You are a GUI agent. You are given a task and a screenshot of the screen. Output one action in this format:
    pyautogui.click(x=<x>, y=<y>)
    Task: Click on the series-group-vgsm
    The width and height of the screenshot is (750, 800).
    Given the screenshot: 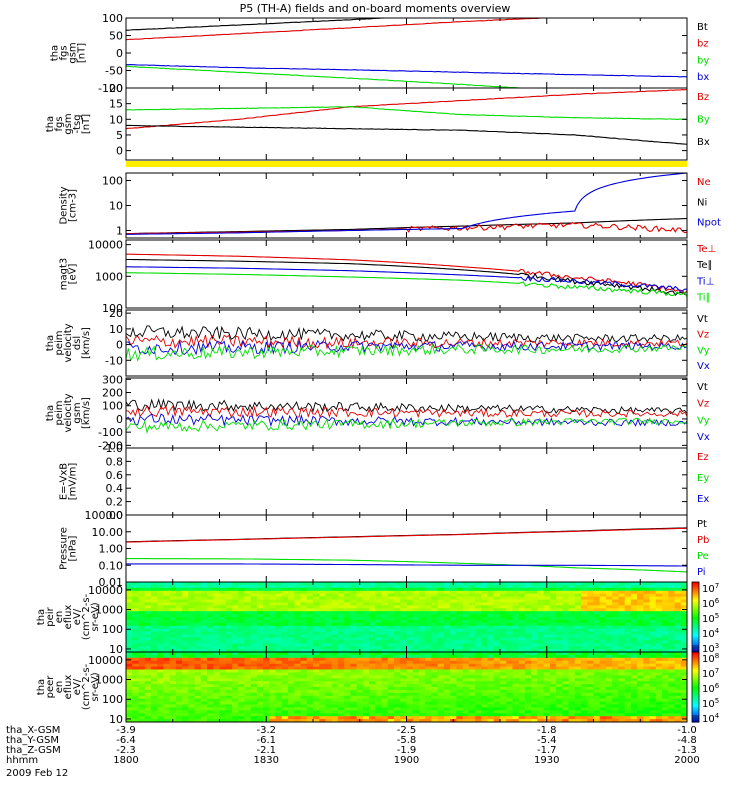 What is the action you would take?
    pyautogui.click(x=406, y=416)
    